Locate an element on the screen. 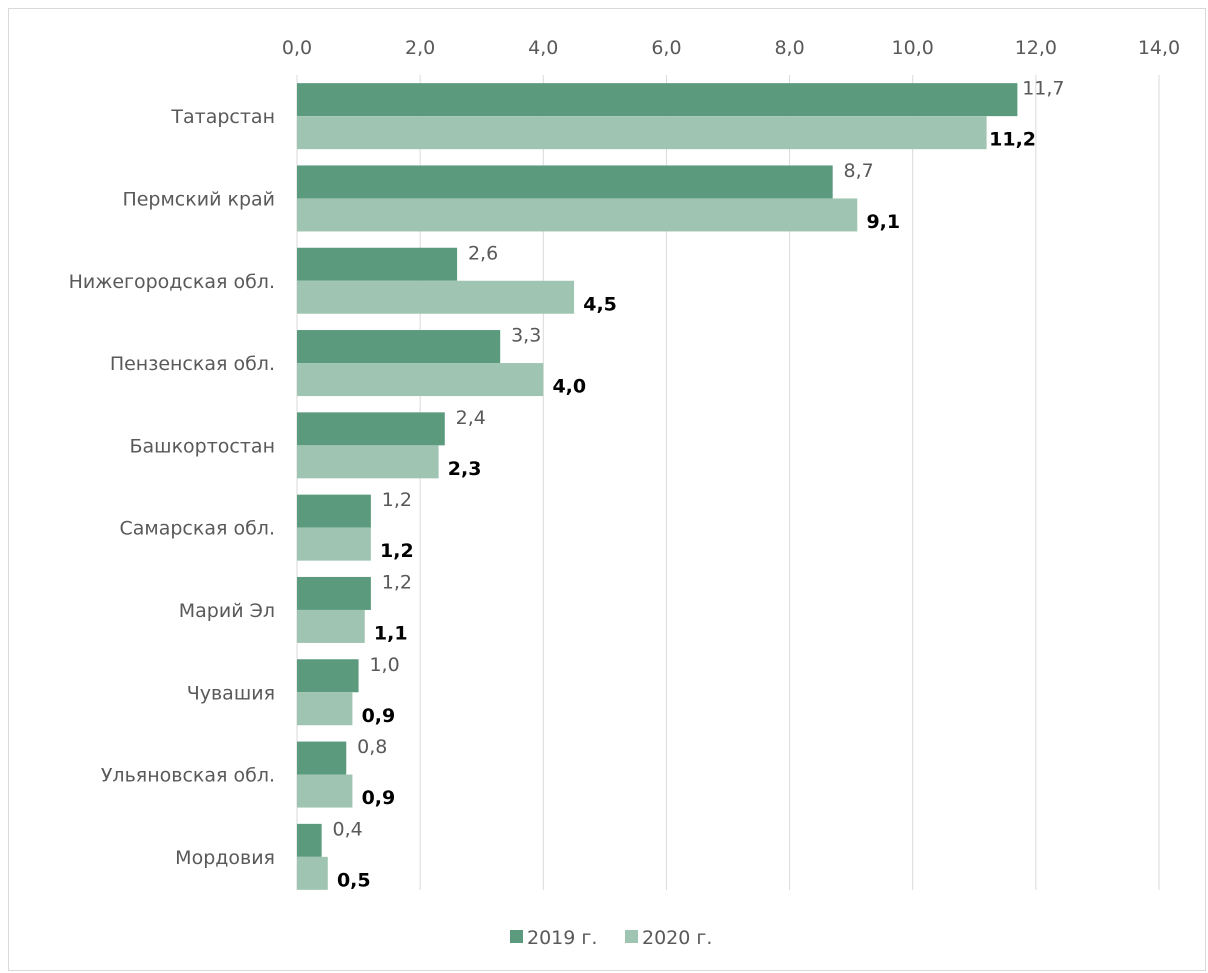  category-label: Татарстан is located at coordinates (222, 117).